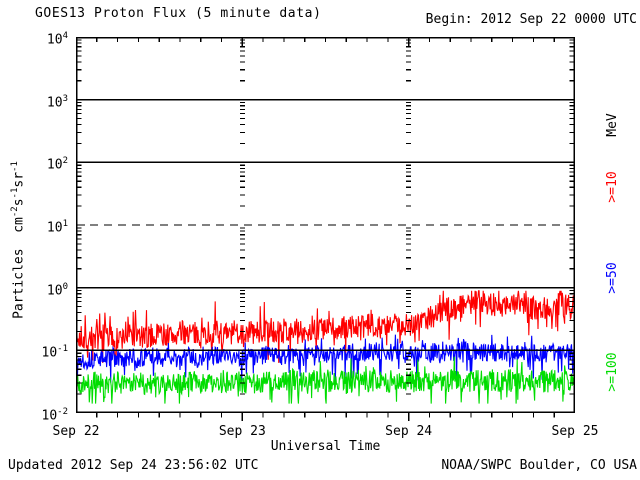 The width and height of the screenshot is (640, 480). Describe the element at coordinates (57, 289) in the screenshot. I see `y-tick-label: 10⁰` at that location.